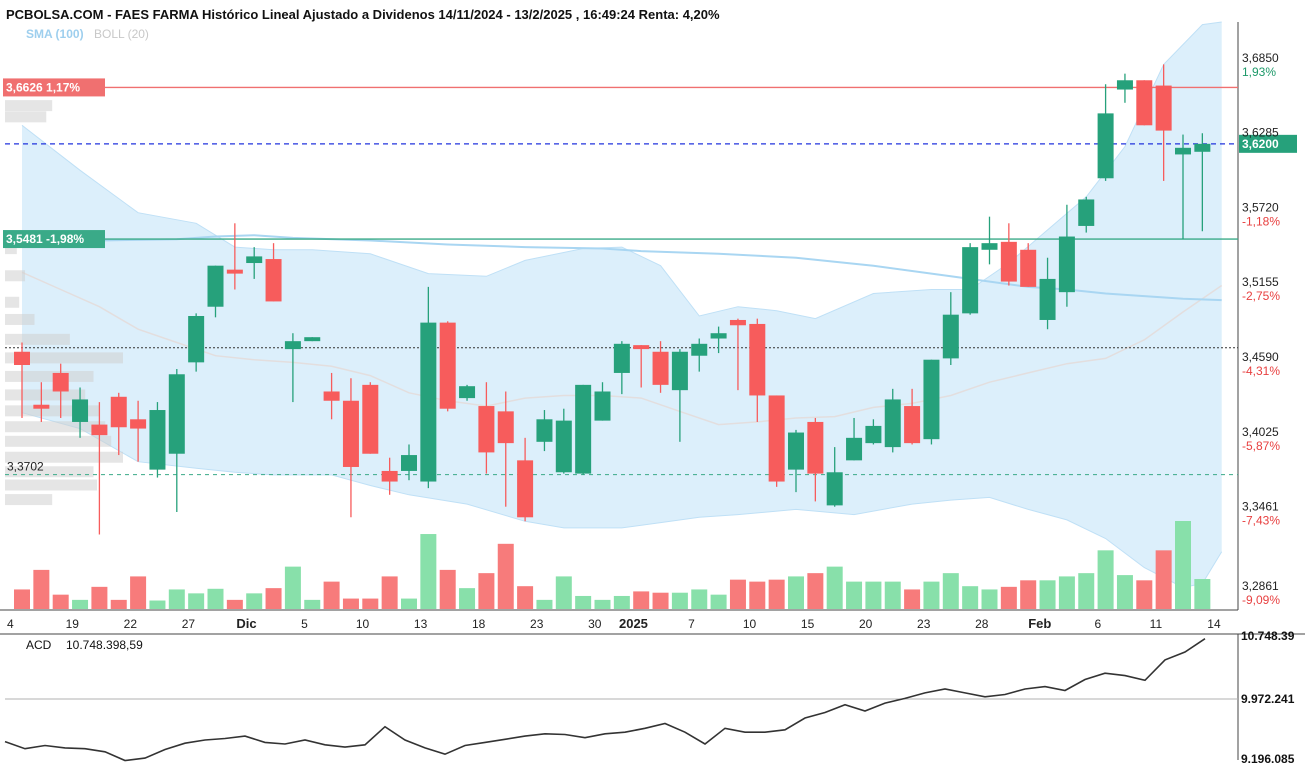  Describe the element at coordinates (1260, 586) in the screenshot. I see `price-tick-label: 3,2861` at that location.